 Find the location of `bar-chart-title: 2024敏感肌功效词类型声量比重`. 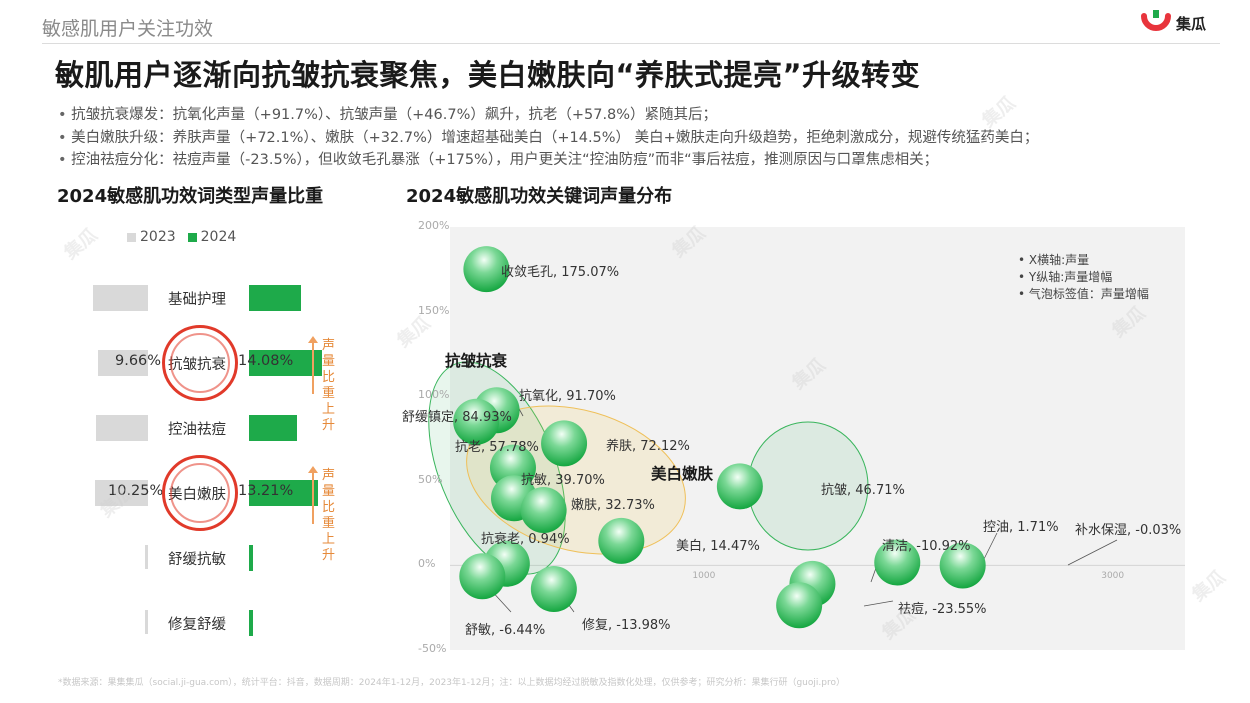

bar-chart-title: 2024敏感肌功效词类型声量比重 is located at coordinates (190, 196).